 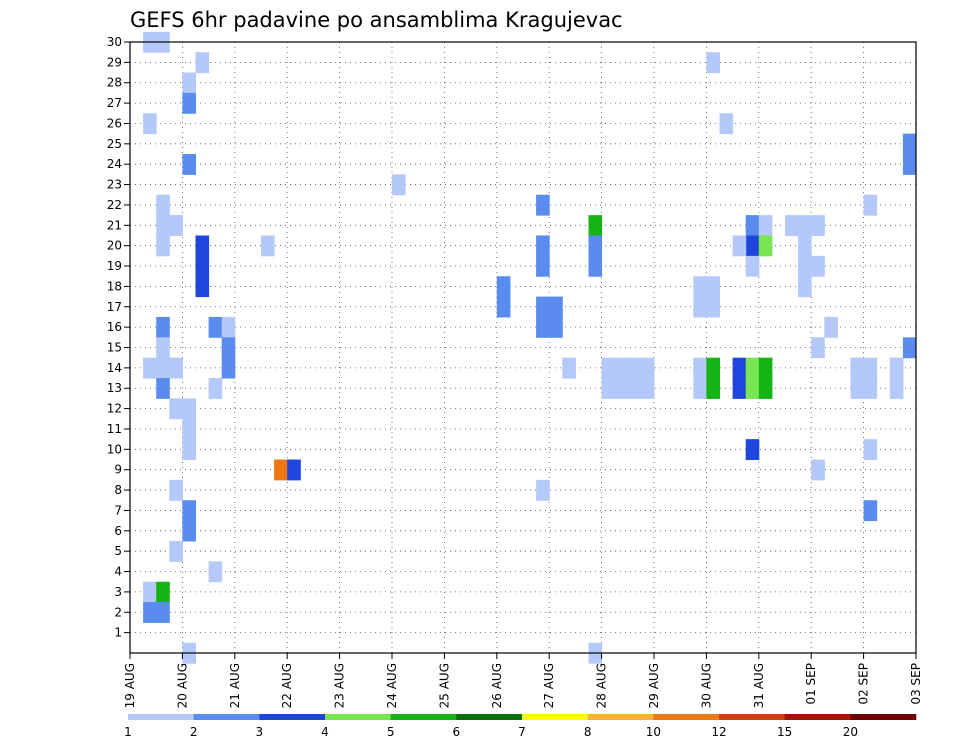 What do you see at coordinates (114, 286) in the screenshot?
I see `y-tick-label: 18` at bounding box center [114, 286].